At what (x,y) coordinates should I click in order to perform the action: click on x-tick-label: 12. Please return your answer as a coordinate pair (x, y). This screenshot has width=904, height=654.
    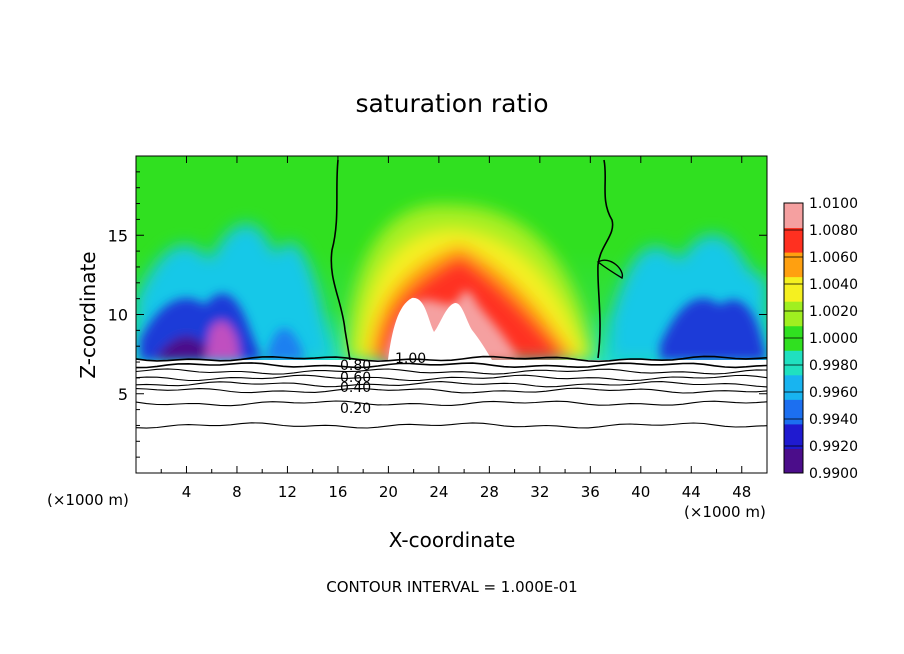
    Looking at the image, I should click on (287, 492).